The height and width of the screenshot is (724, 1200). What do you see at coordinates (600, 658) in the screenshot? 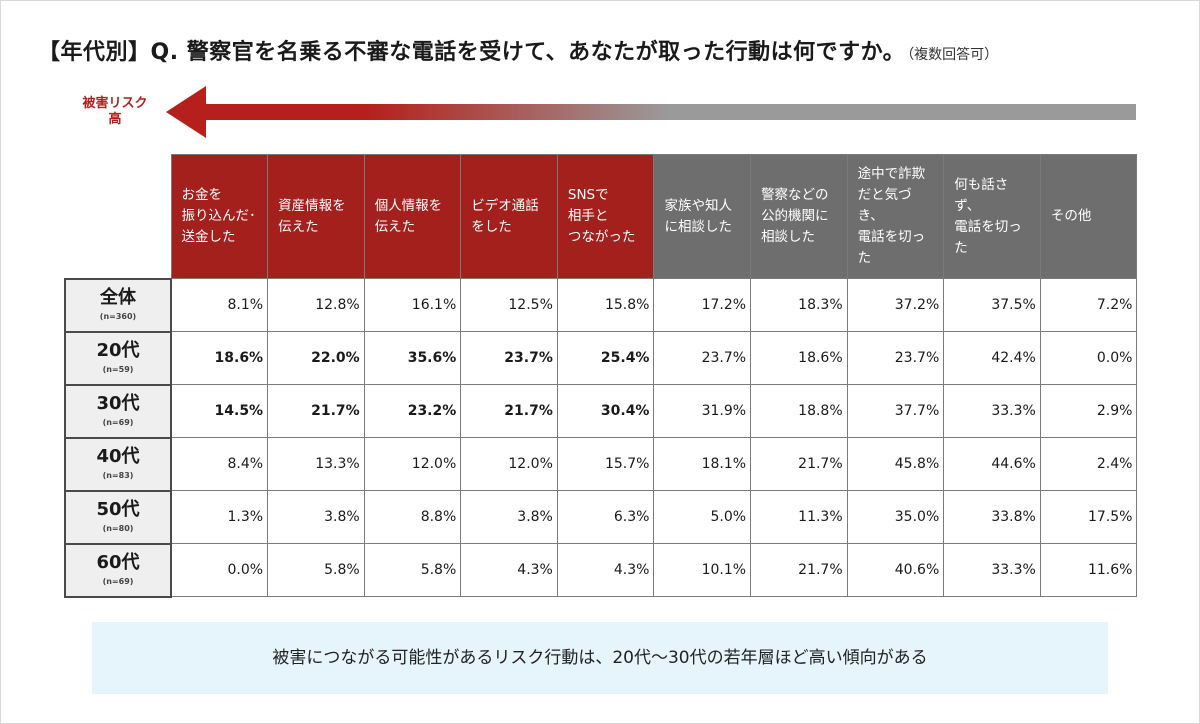
I see `summary-note: 被害につながる可能性があるリスク行動は、20代〜30代の若年層ほど高い傾向がある` at bounding box center [600, 658].